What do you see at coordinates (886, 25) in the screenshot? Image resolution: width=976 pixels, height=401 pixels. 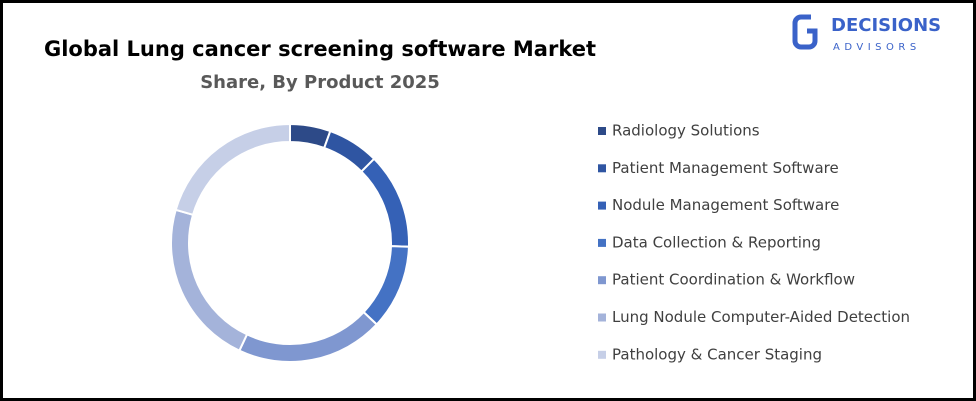 I see `logo-name: DECISIONS` at bounding box center [886, 25].